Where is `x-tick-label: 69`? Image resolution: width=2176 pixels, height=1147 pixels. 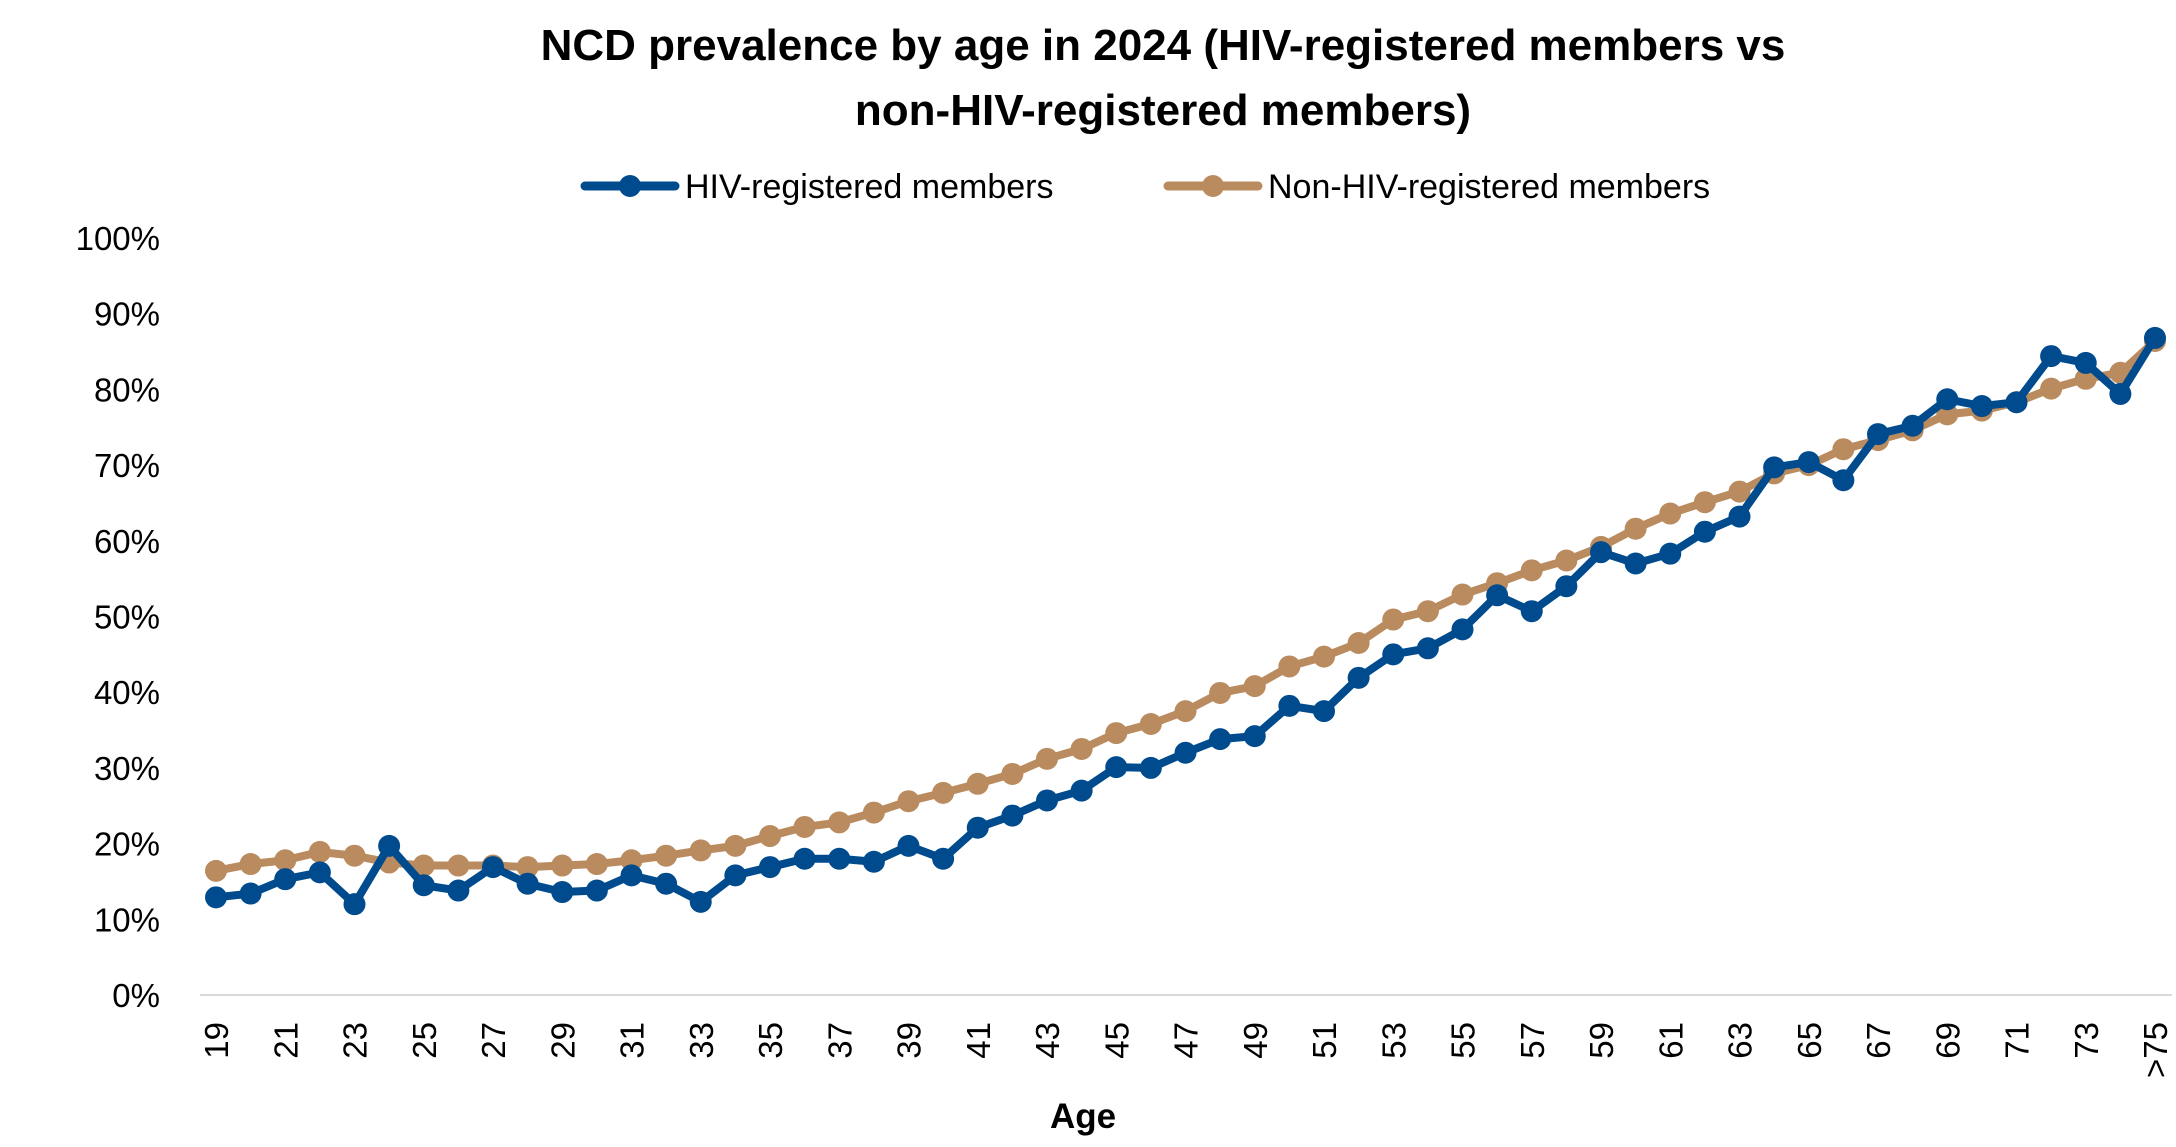
x-tick-label: 69 is located at coordinates (1947, 1040).